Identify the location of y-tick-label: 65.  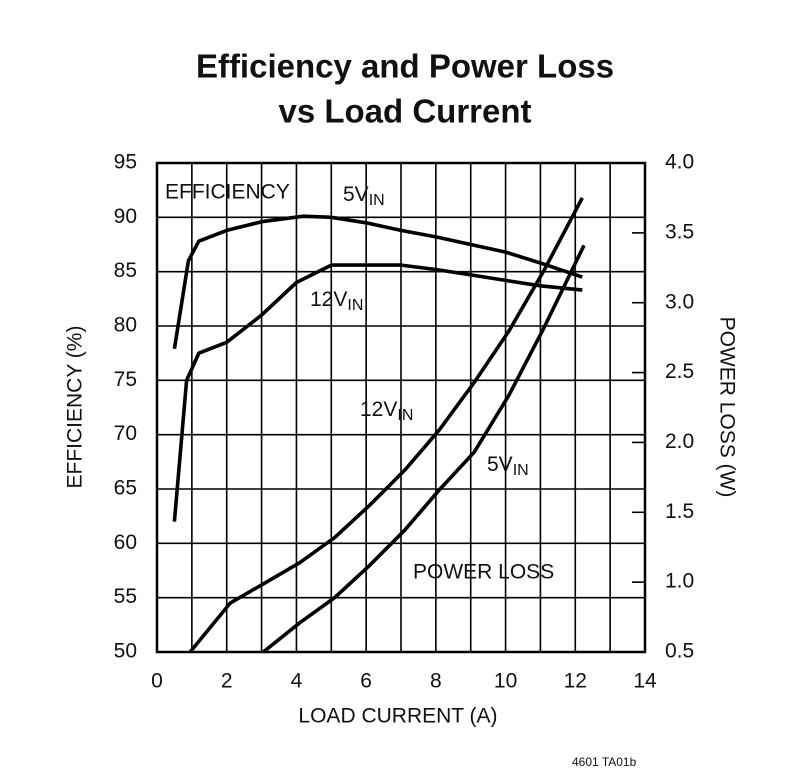
(125, 488).